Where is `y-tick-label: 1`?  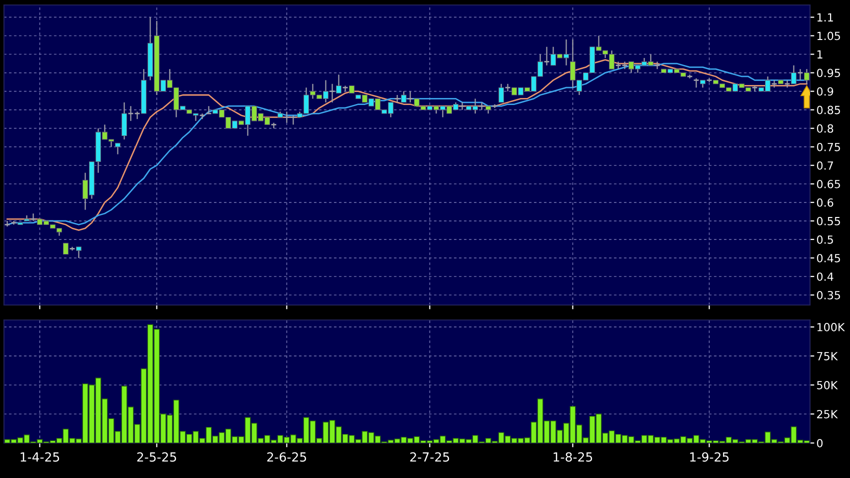
y-tick-label: 1 is located at coordinates (819, 54).